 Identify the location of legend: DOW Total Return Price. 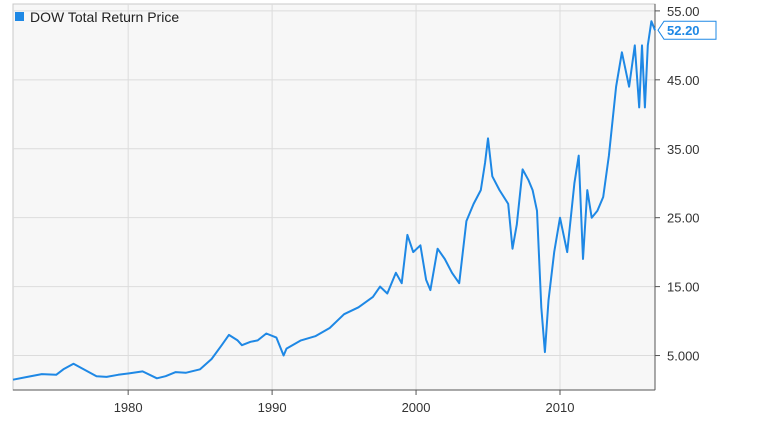
(97, 17).